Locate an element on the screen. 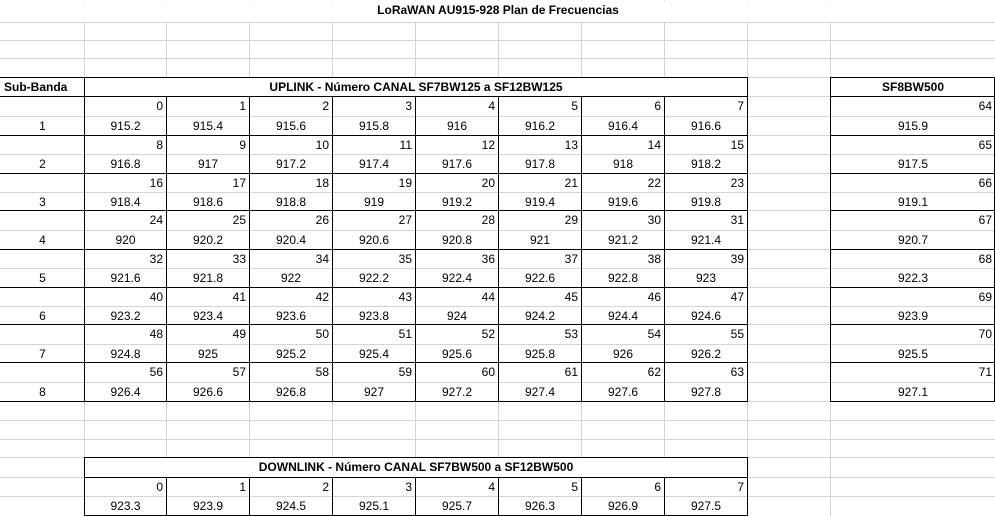 The height and width of the screenshot is (516, 995). channel-number: 25 is located at coordinates (208, 220).